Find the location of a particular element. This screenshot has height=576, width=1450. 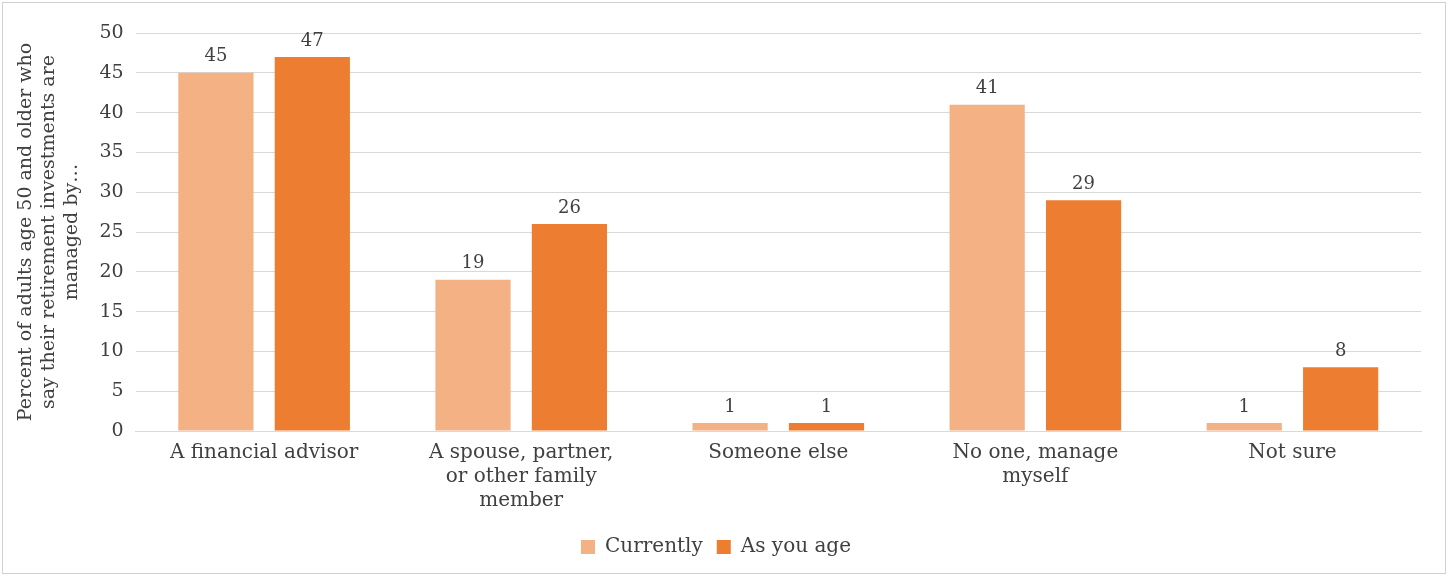

x-tick-label: No one, manage myself is located at coordinates (1035, 463).